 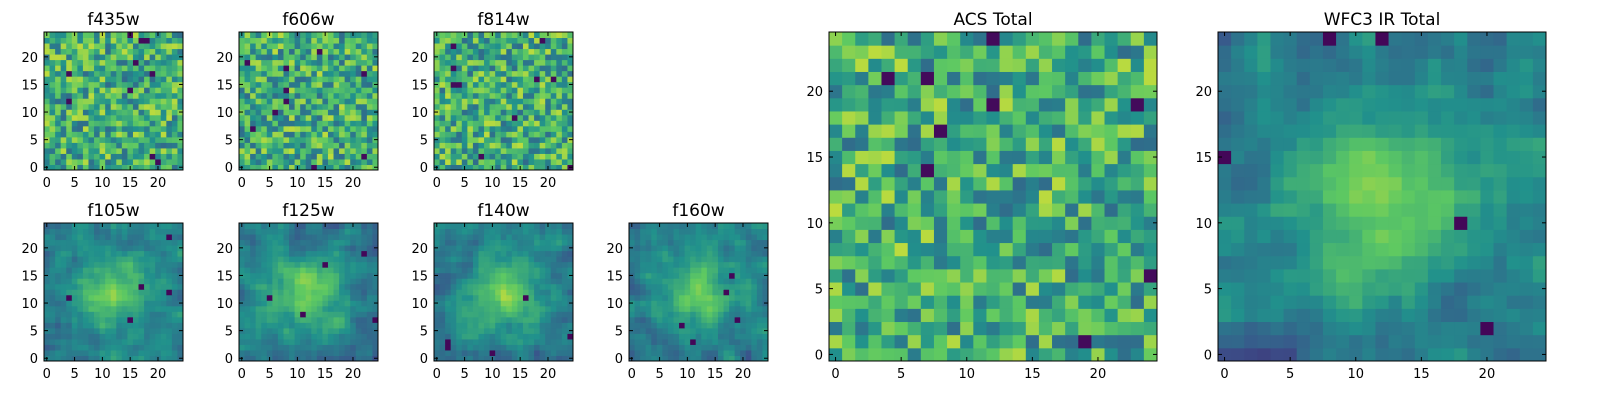 What do you see at coordinates (464, 183) in the screenshot?
I see `x-tick-label: 5` at bounding box center [464, 183].